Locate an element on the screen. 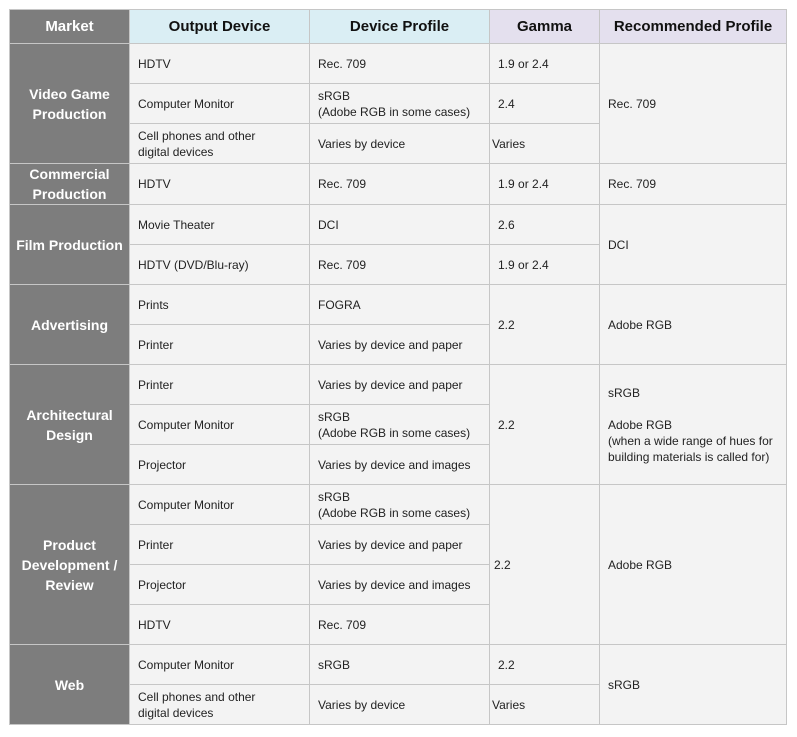 This screenshot has height=737, width=797. output-device-cell: Movie Theater is located at coordinates (219, 224).